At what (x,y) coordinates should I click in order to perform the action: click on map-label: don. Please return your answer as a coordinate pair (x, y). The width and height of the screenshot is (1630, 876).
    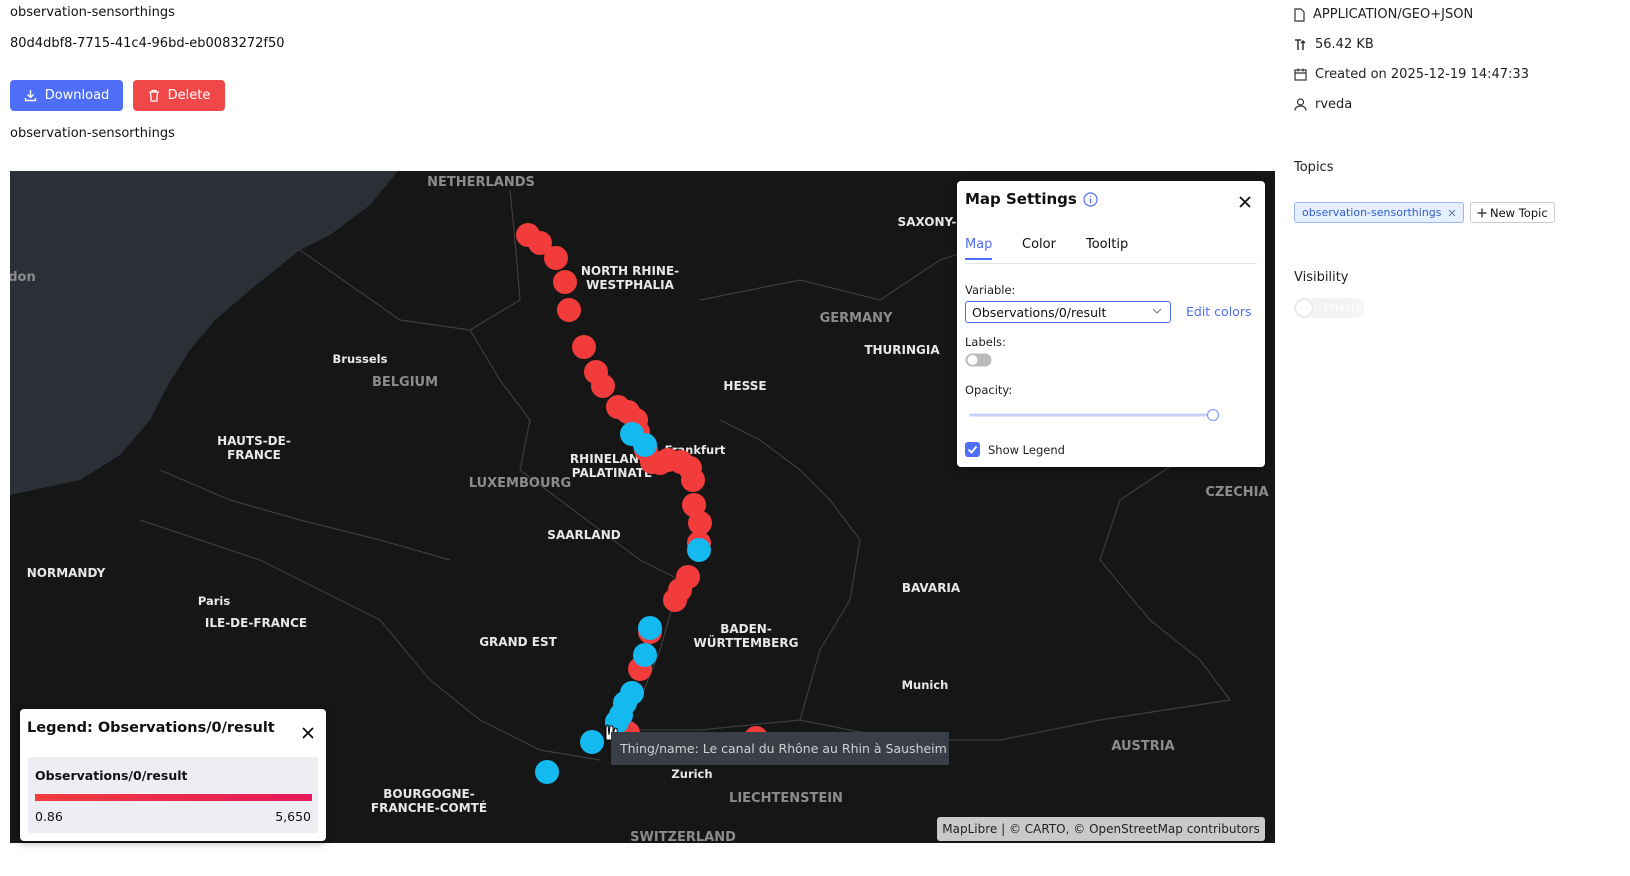
    Looking at the image, I should click on (23, 277).